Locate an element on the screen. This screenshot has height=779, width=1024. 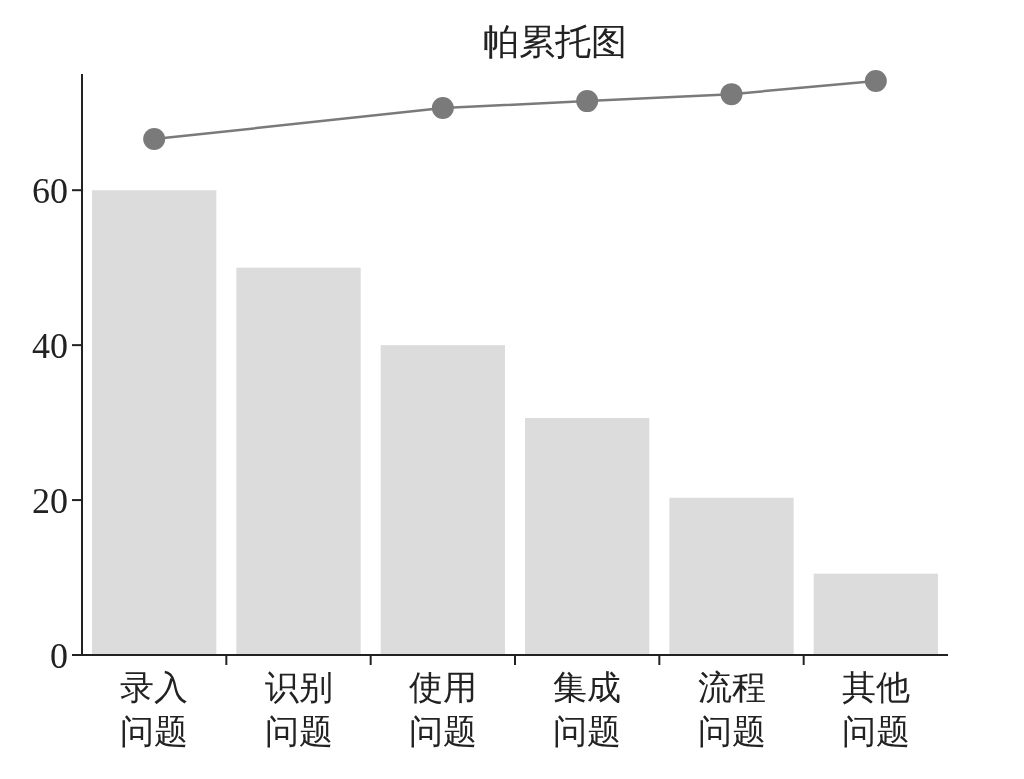
y-tick-label: 20 is located at coordinates (50, 500).